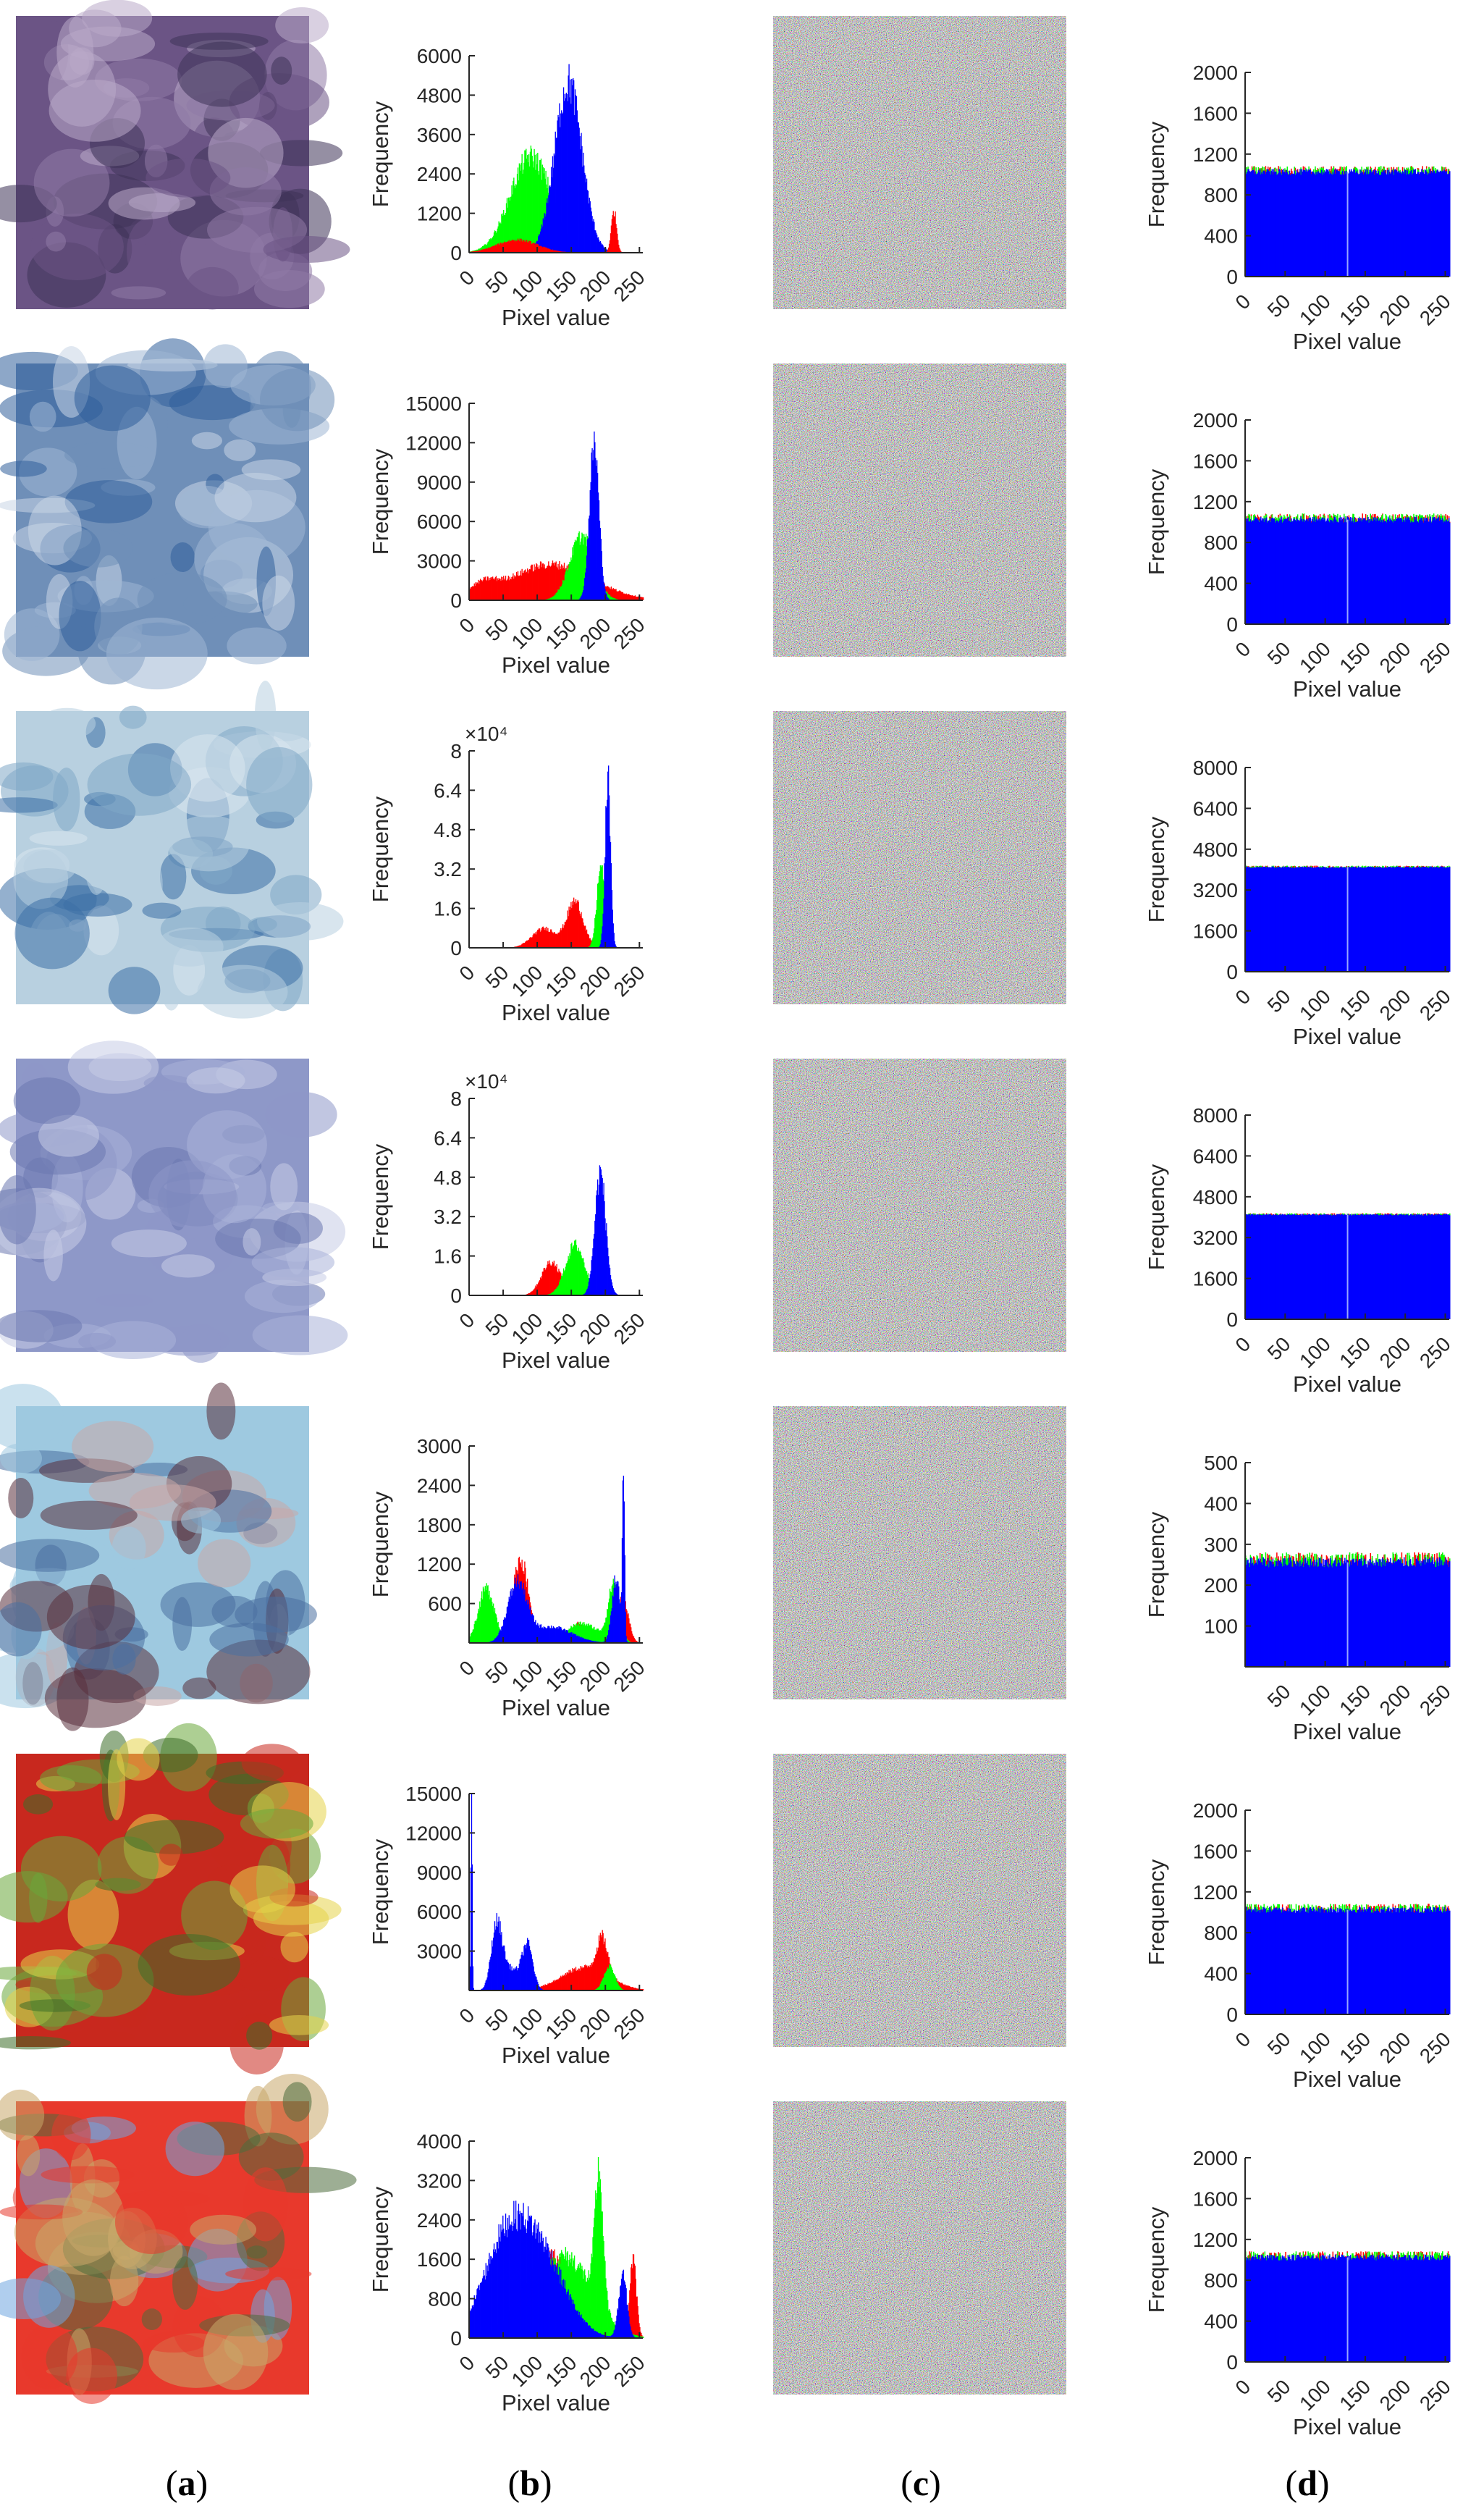 The image size is (1484, 2514). What do you see at coordinates (1243, 302) in the screenshot?
I see `x-tick-label: 0` at bounding box center [1243, 302].